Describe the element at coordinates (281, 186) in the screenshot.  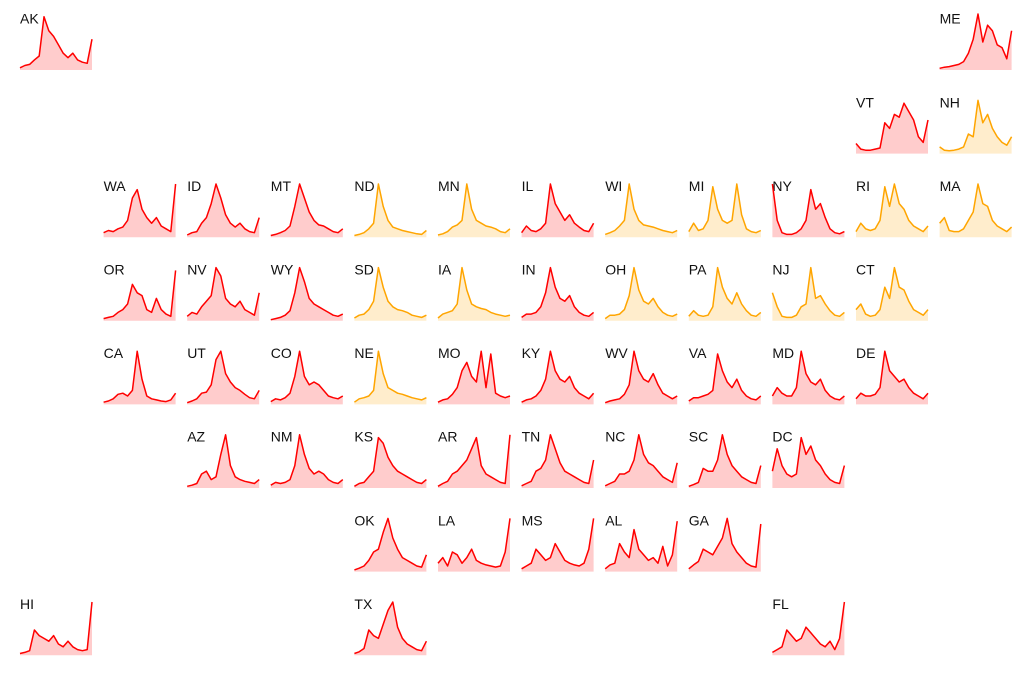
I see `tile-label: MT` at that location.